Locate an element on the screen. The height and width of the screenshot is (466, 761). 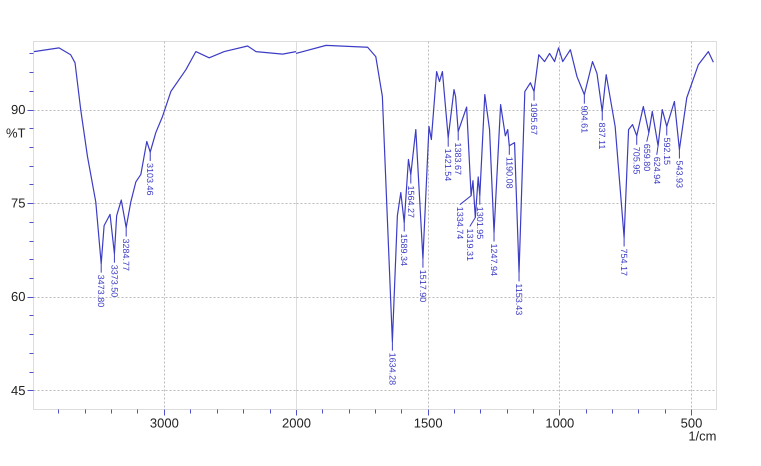
annotation: 1564.27 is located at coordinates (411, 201).